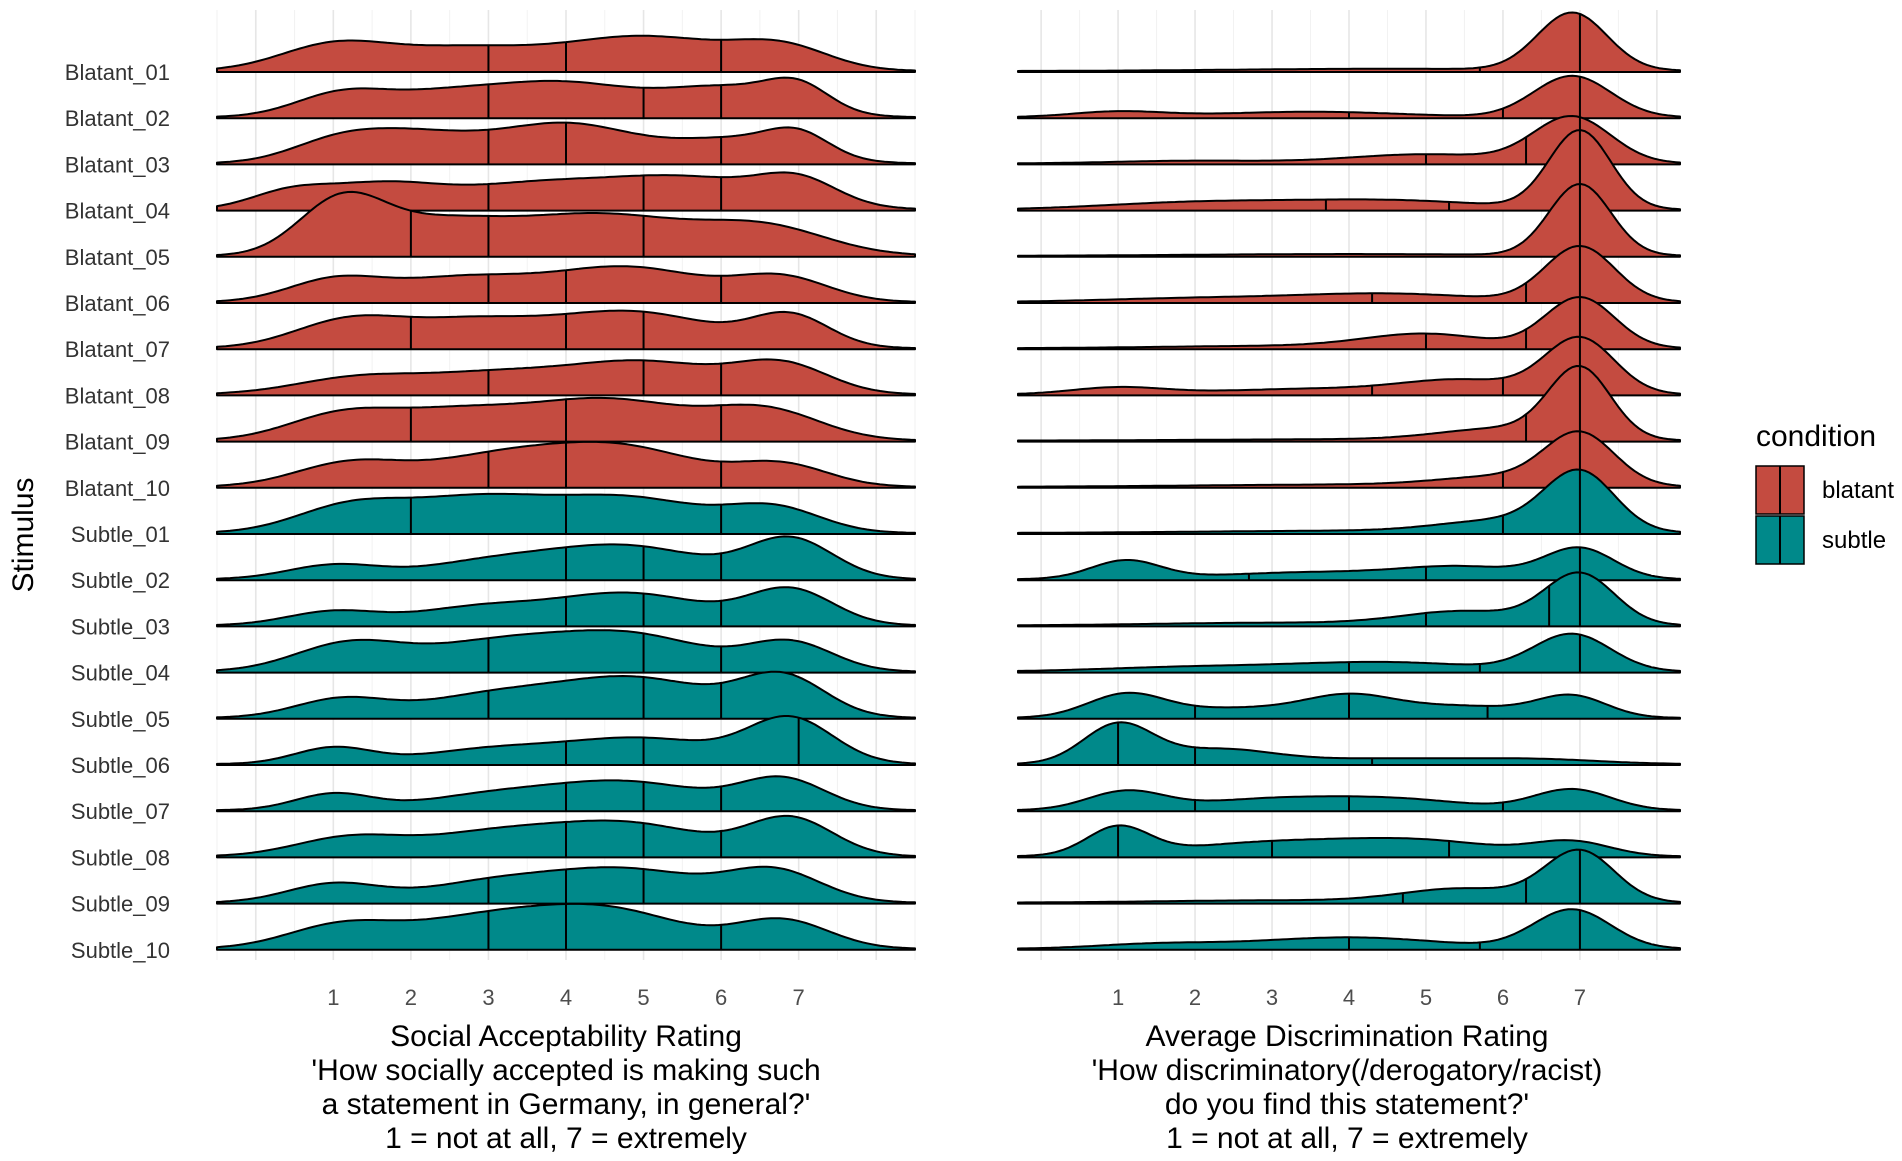 This screenshot has width=1902, height=1161. I want to click on legend-title: condition, so click(1816, 436).